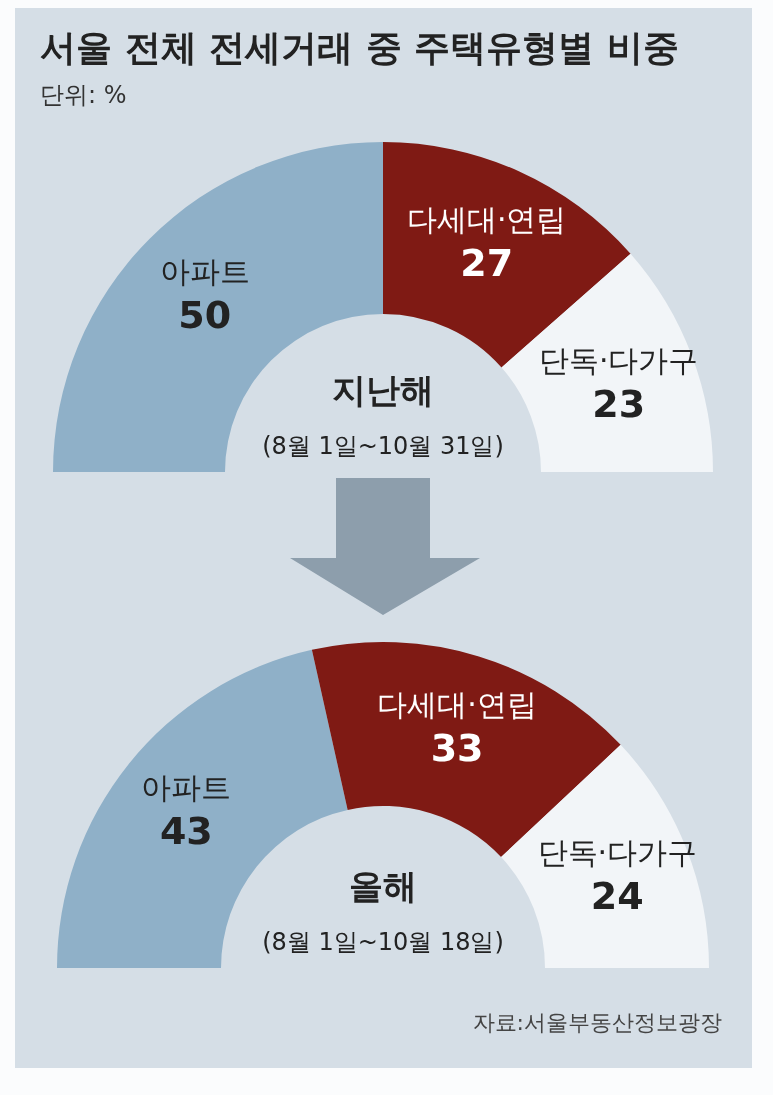 This screenshot has height=1095, width=773. I want to click on text: 지난해, so click(383, 390).